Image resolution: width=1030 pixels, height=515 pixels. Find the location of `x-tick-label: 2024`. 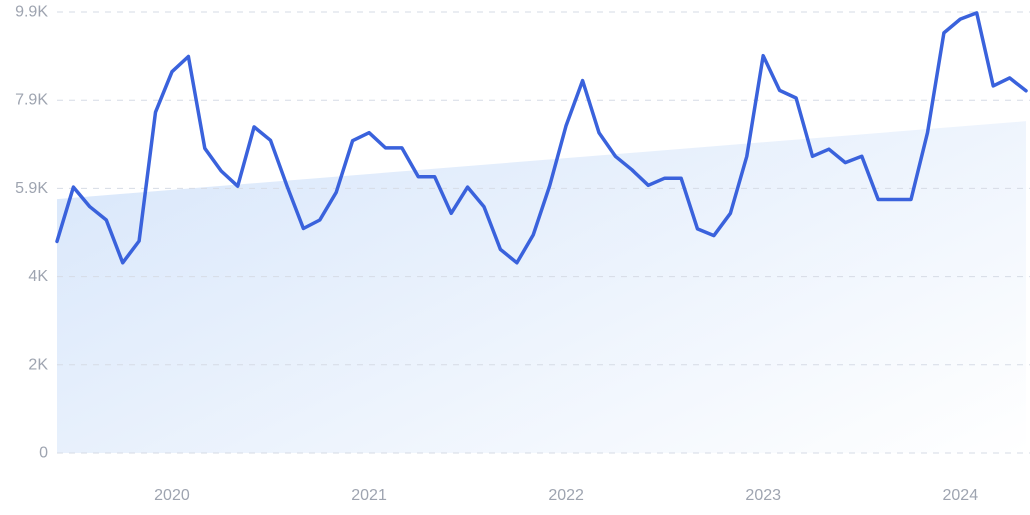

x-tick-label: 2024 is located at coordinates (961, 495).